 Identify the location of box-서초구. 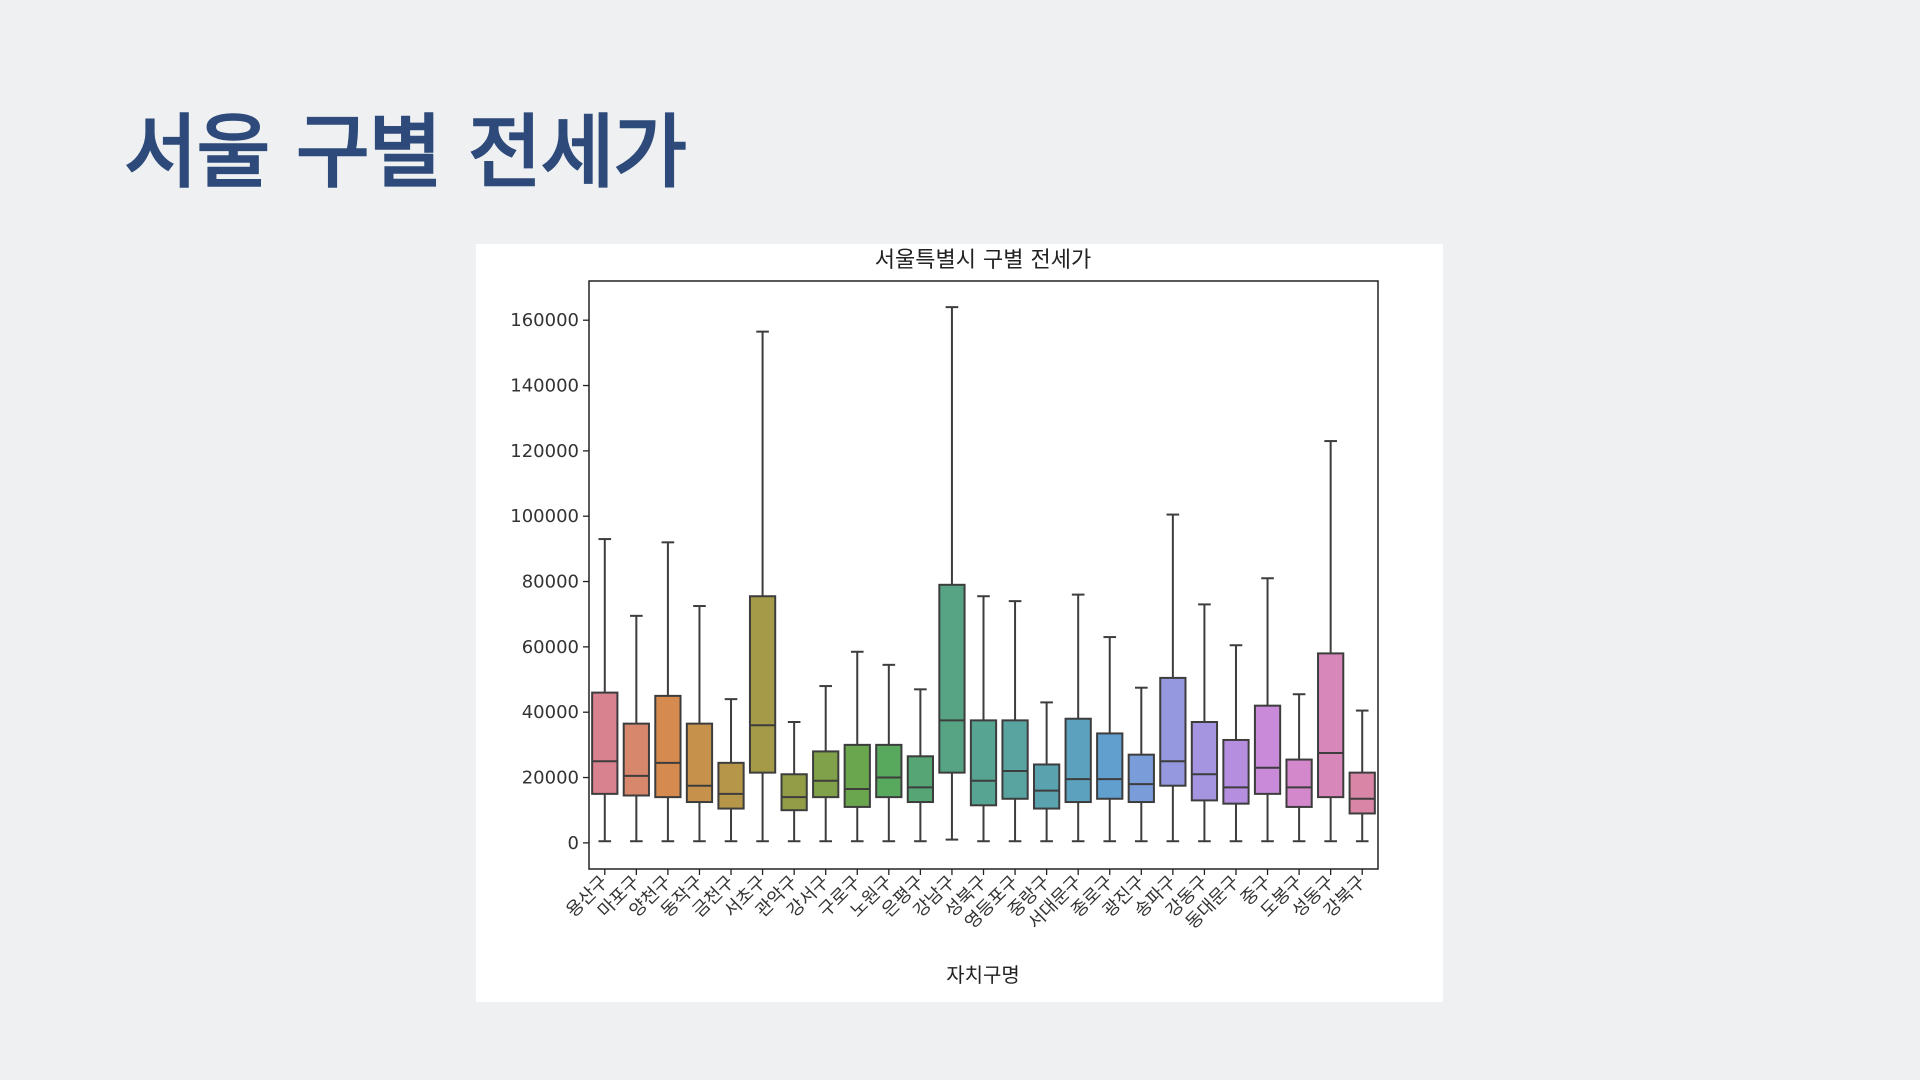
(762, 586).